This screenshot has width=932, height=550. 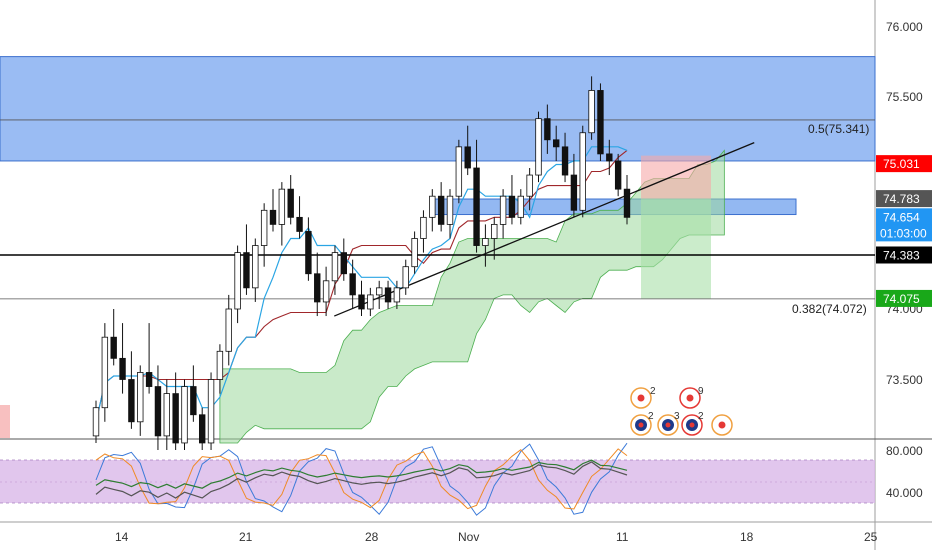 I want to click on price-tick: 75.500, so click(x=904, y=97).